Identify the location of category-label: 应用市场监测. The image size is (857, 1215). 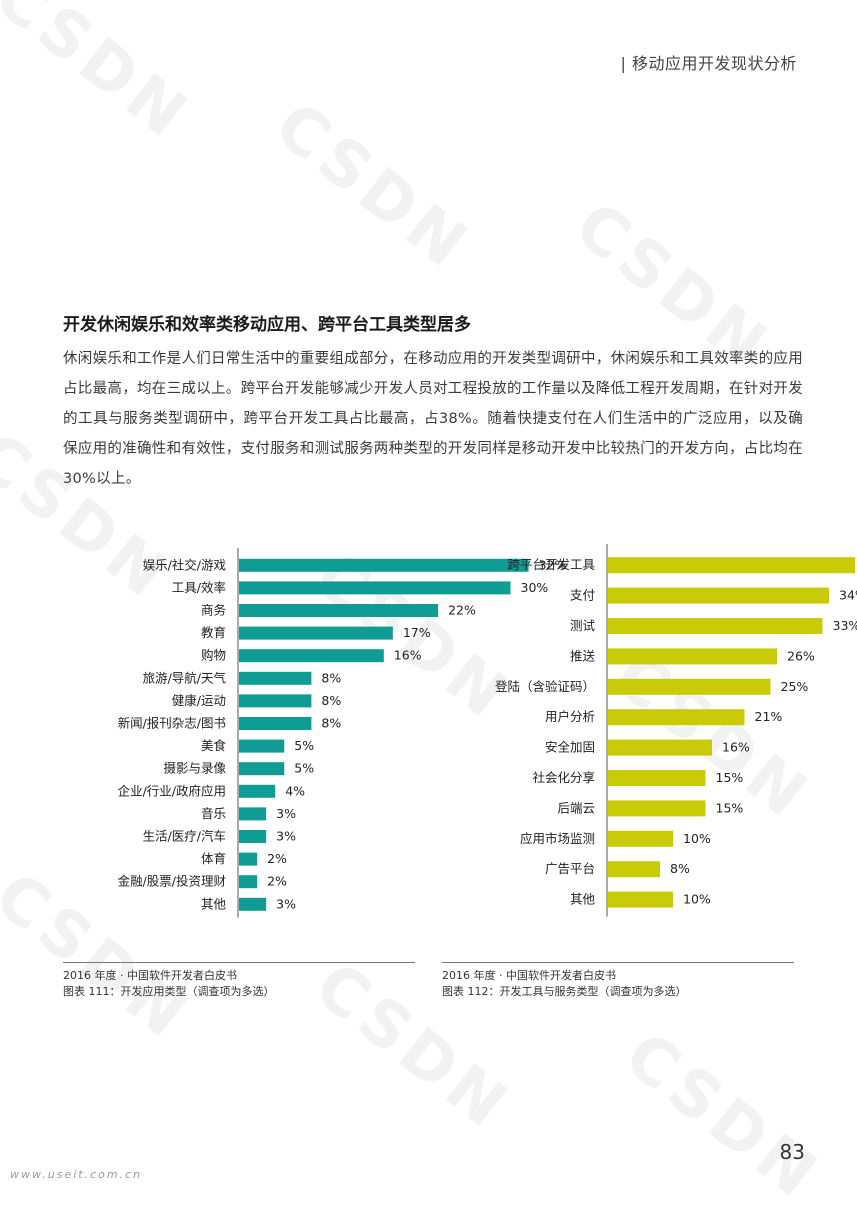
(557, 838).